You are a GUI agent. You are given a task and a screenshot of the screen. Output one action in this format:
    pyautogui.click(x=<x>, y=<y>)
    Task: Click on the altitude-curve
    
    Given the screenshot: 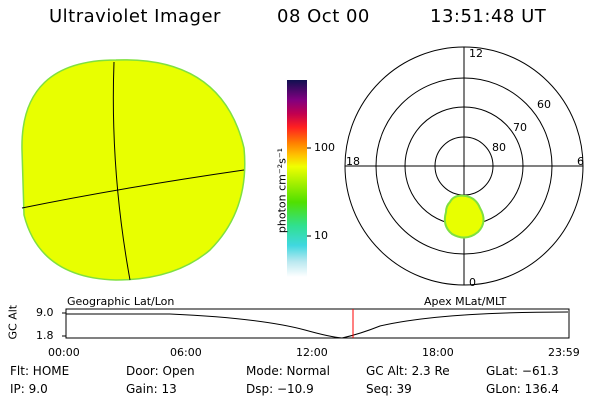 What is the action you would take?
    pyautogui.click(x=317, y=325)
    